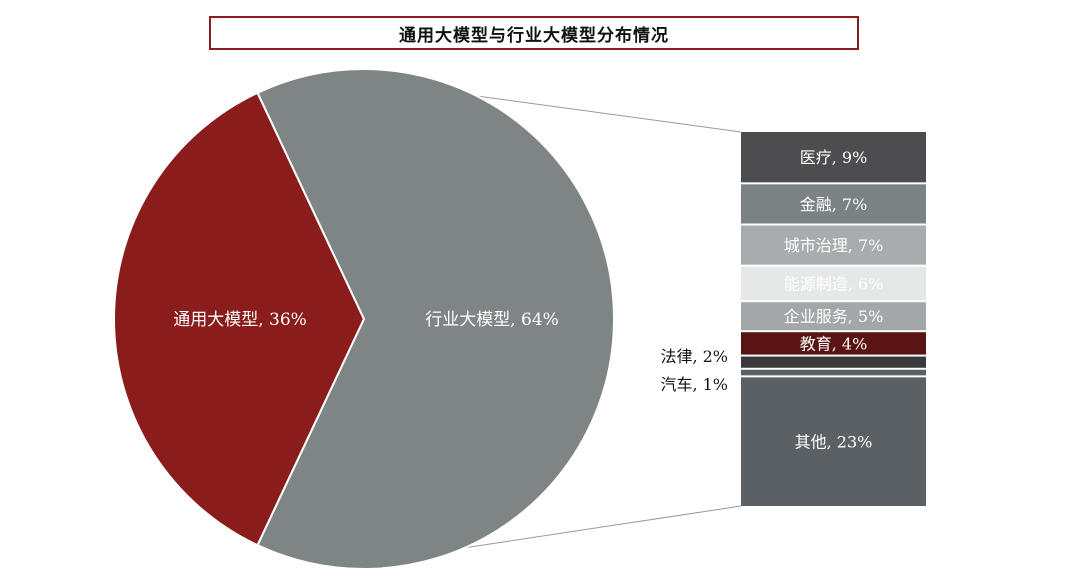  I want to click on pie-label-industry-model: 行业大模型, 64%, so click(492, 320).